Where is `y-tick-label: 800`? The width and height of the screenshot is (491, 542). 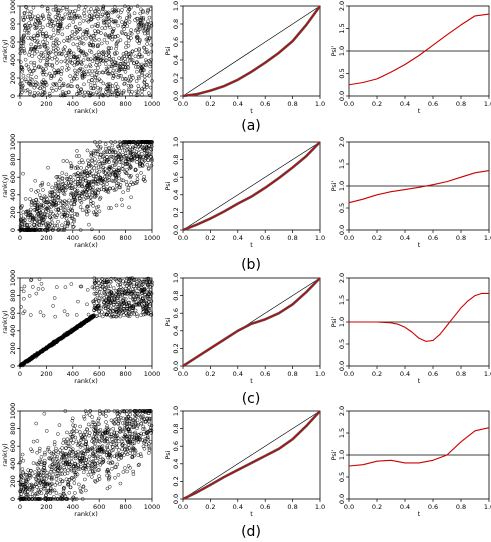
y-tick-label: 800 is located at coordinates (13, 159).